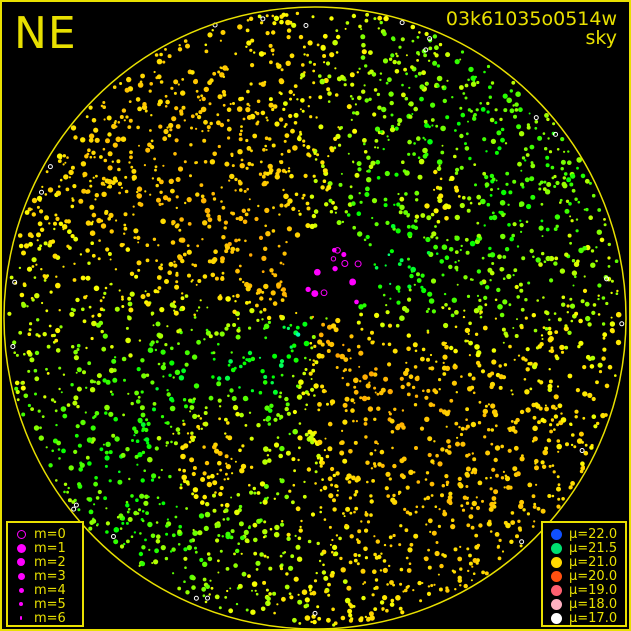 This screenshot has width=631, height=631. Describe the element at coordinates (531, 19) in the screenshot. I see `frame-id: 03k61035o0514w` at that location.